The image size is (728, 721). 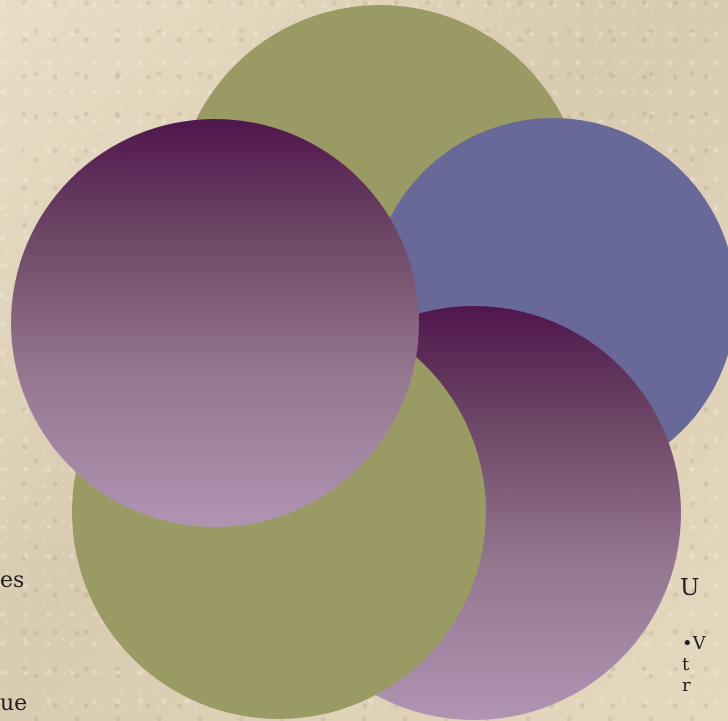 What do you see at coordinates (705, 664) in the screenshot?
I see `right-text-list: •V t r` at bounding box center [705, 664].